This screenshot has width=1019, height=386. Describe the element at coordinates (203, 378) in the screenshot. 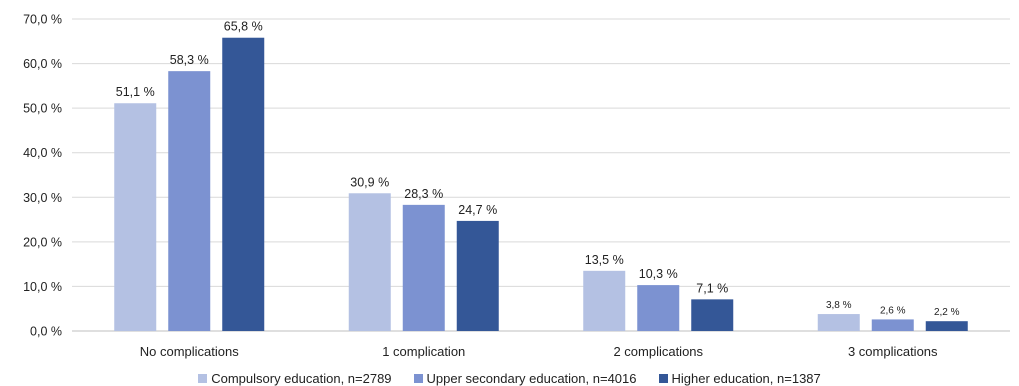

I see `legend-swatch-compulsory` at that location.